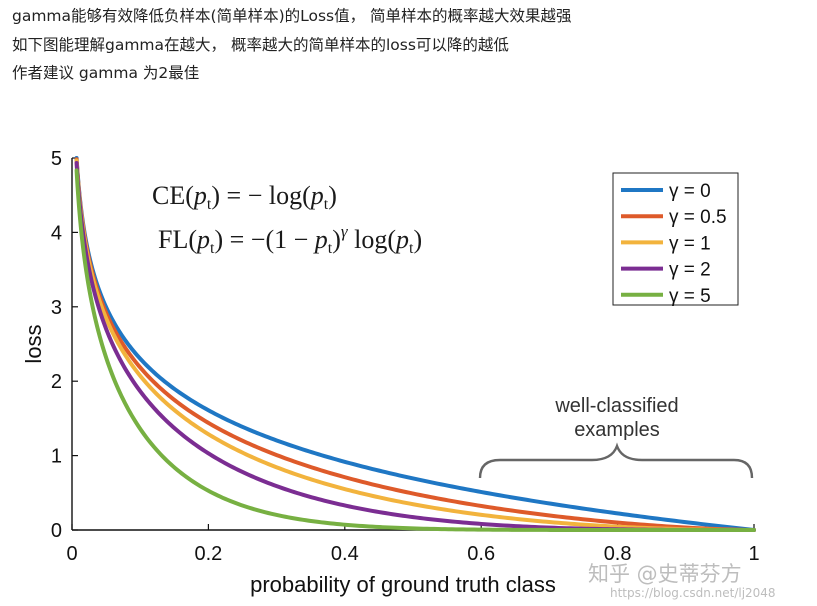 This screenshot has height=606, width=817. I want to click on formula-ce: CE(pt) = − log(pt), so click(244, 197).